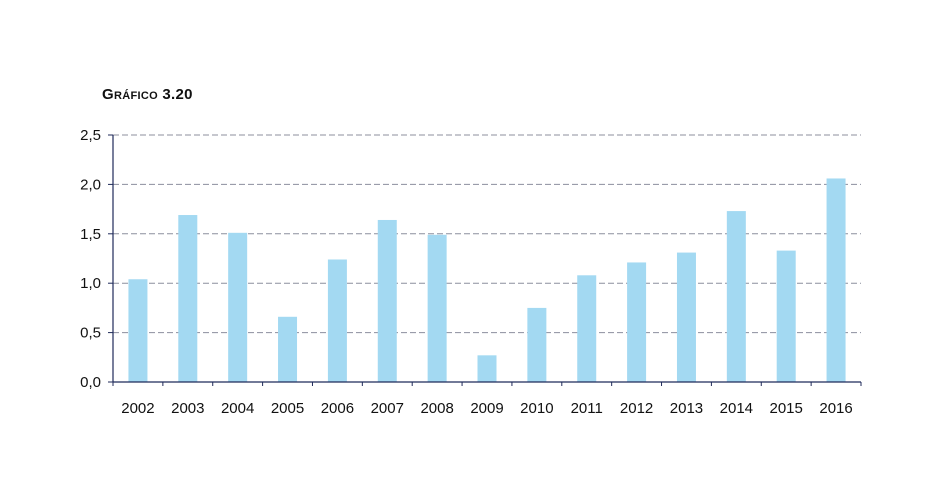 This screenshot has width=937, height=502. Describe the element at coordinates (686, 317) in the screenshot. I see `bar-2013` at that location.